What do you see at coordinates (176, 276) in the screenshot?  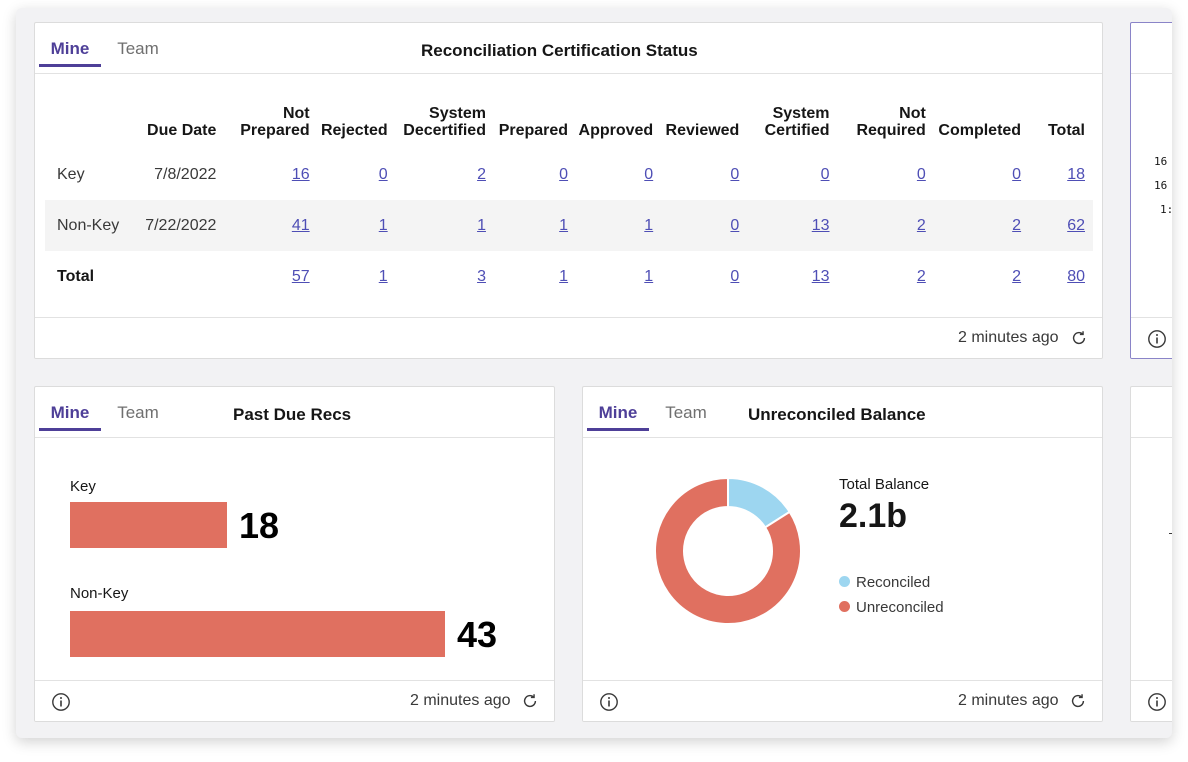 I see `due-date` at bounding box center [176, 276].